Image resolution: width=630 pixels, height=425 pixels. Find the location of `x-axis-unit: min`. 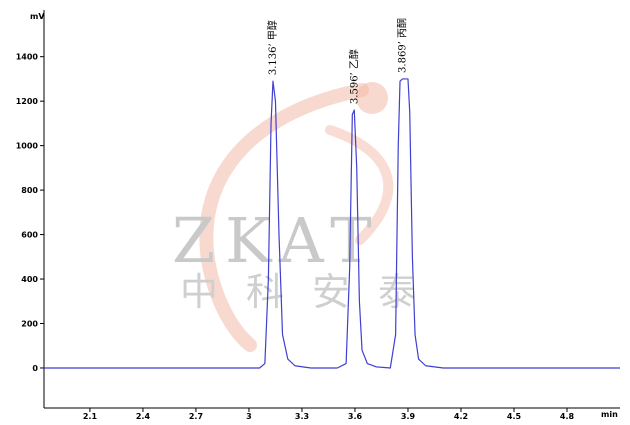

x-axis-unit: min is located at coordinates (609, 414).